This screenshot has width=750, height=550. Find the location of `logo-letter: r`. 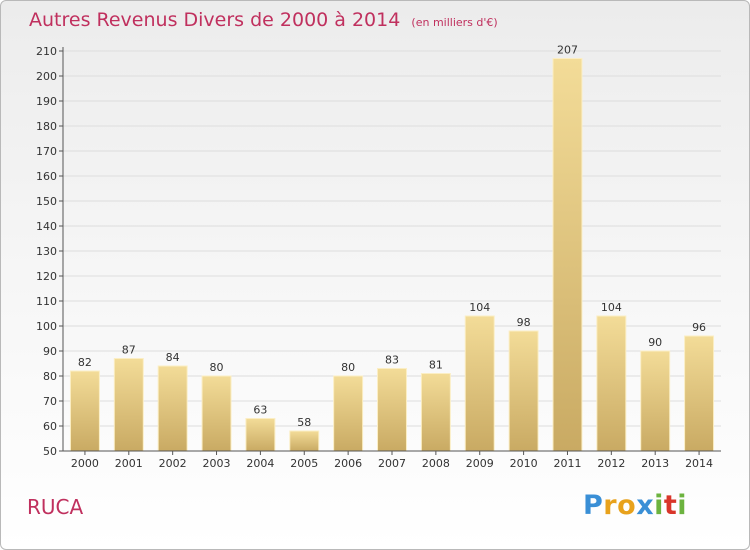

logo-letter: r is located at coordinates (610, 505).